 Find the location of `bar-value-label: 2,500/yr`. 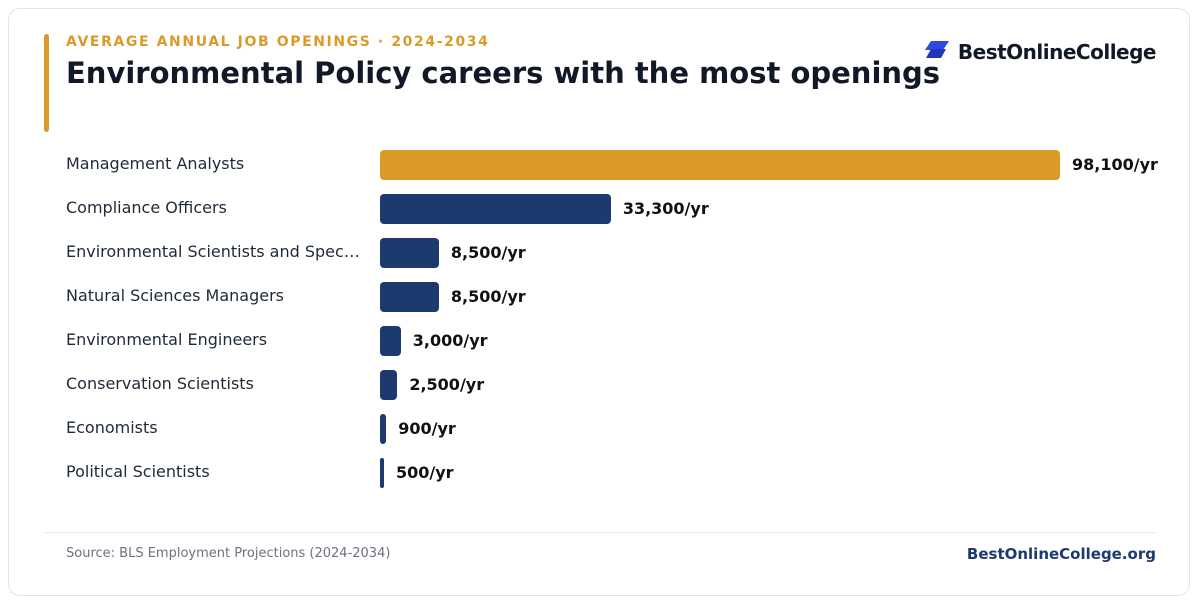

bar-value-label: 2,500/yr is located at coordinates (447, 384).